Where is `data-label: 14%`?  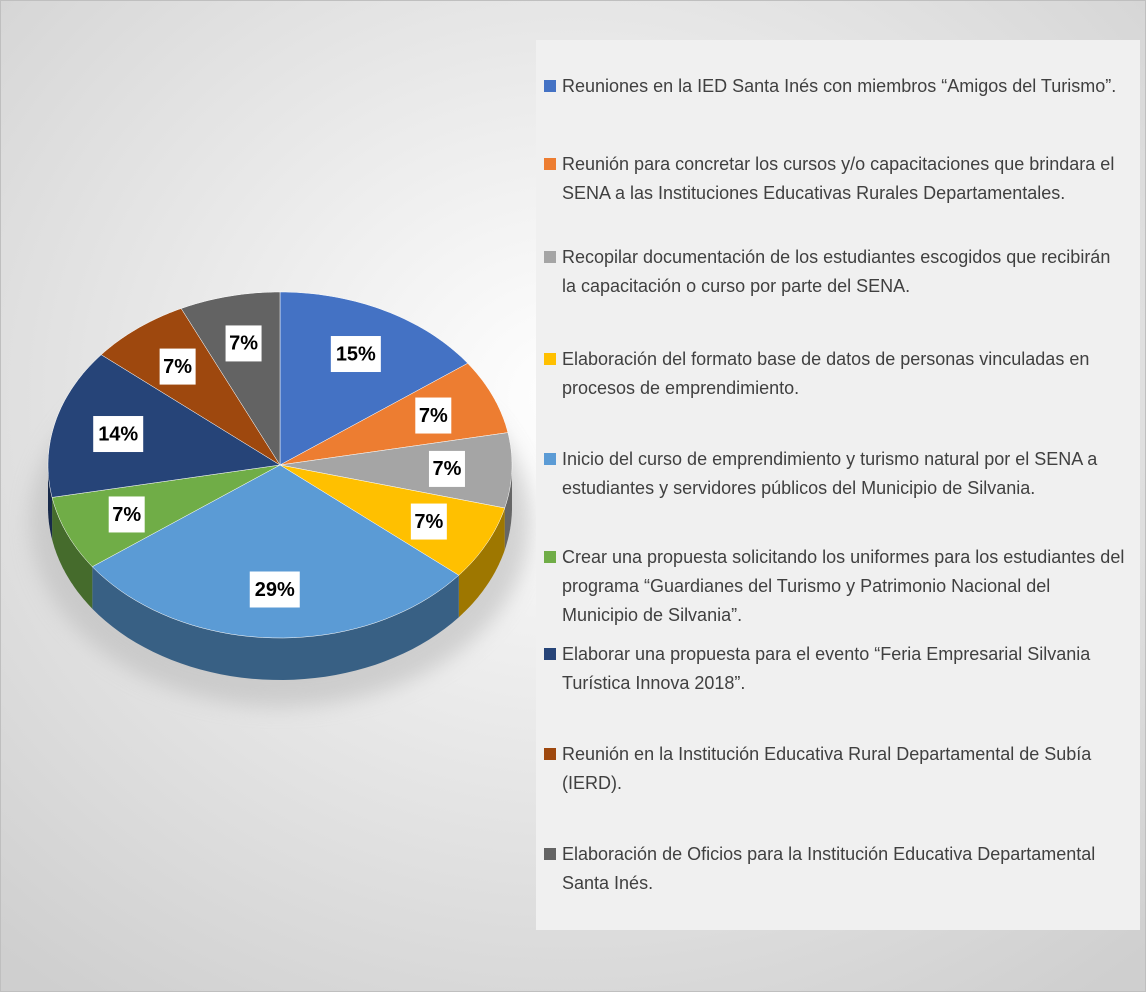
data-label: 14% is located at coordinates (118, 434).